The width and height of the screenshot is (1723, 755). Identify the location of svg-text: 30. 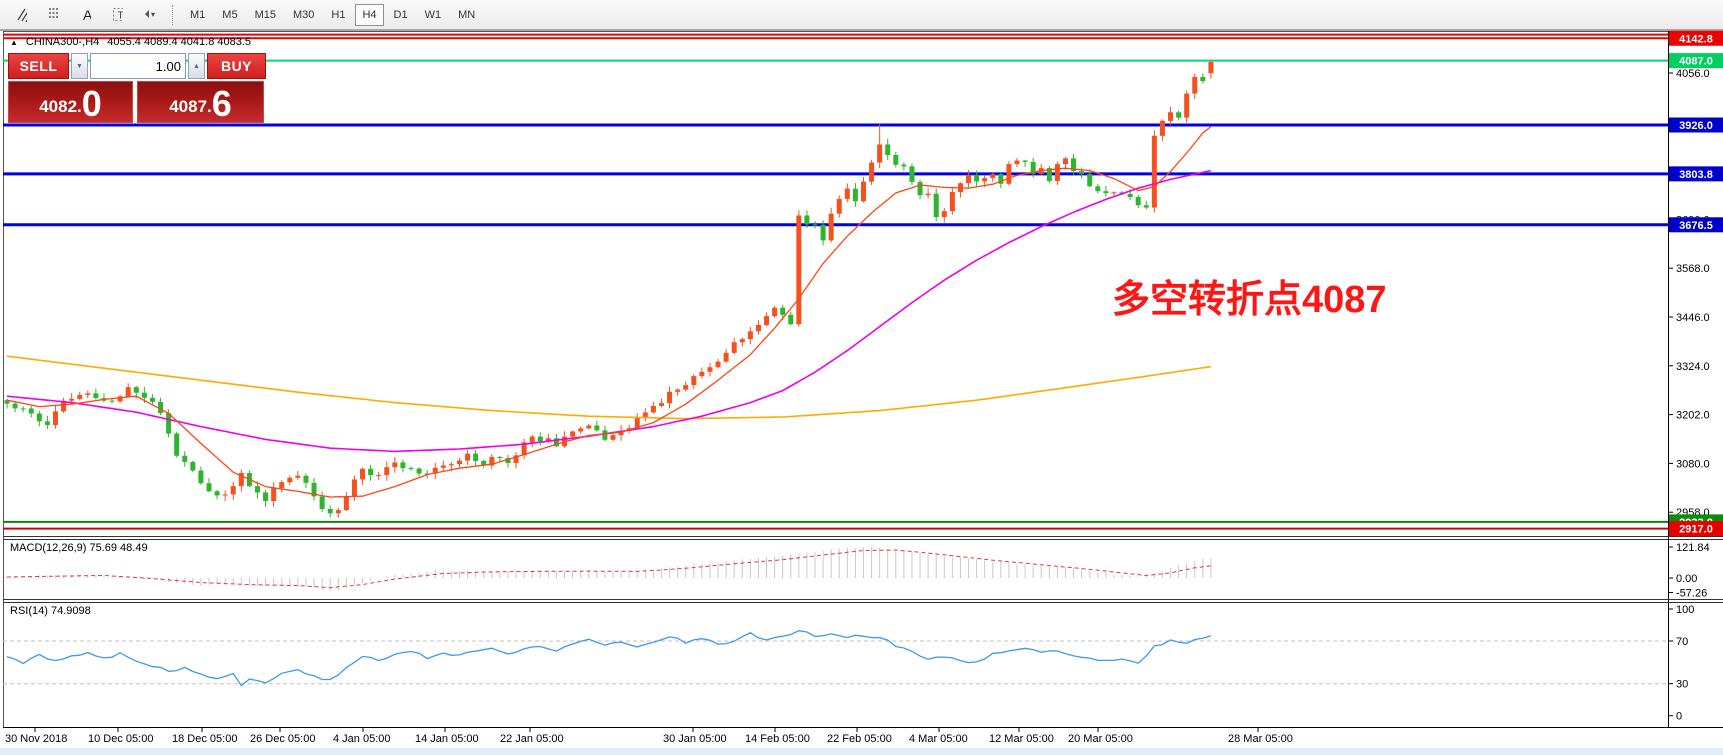
(1682, 685).